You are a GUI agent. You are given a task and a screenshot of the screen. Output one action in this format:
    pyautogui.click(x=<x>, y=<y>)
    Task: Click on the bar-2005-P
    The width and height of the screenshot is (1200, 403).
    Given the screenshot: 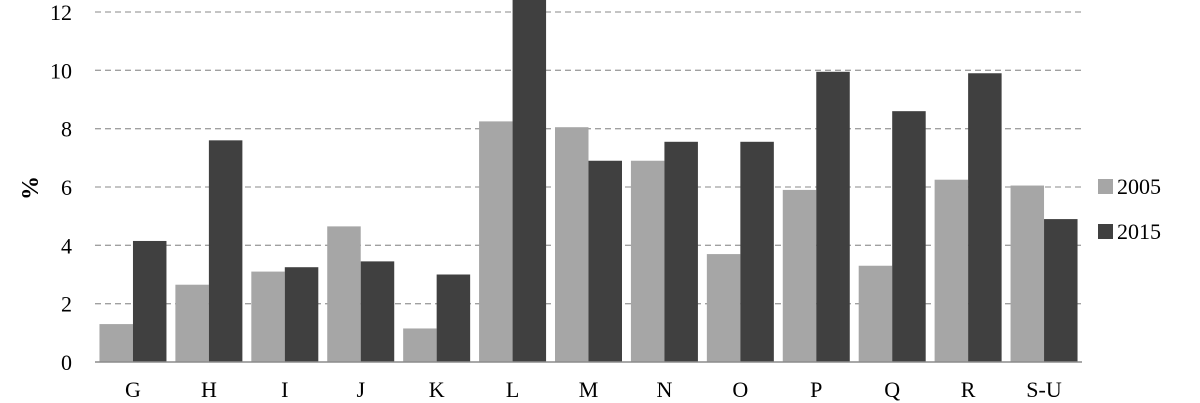 What is the action you would take?
    pyautogui.click(x=799, y=275)
    